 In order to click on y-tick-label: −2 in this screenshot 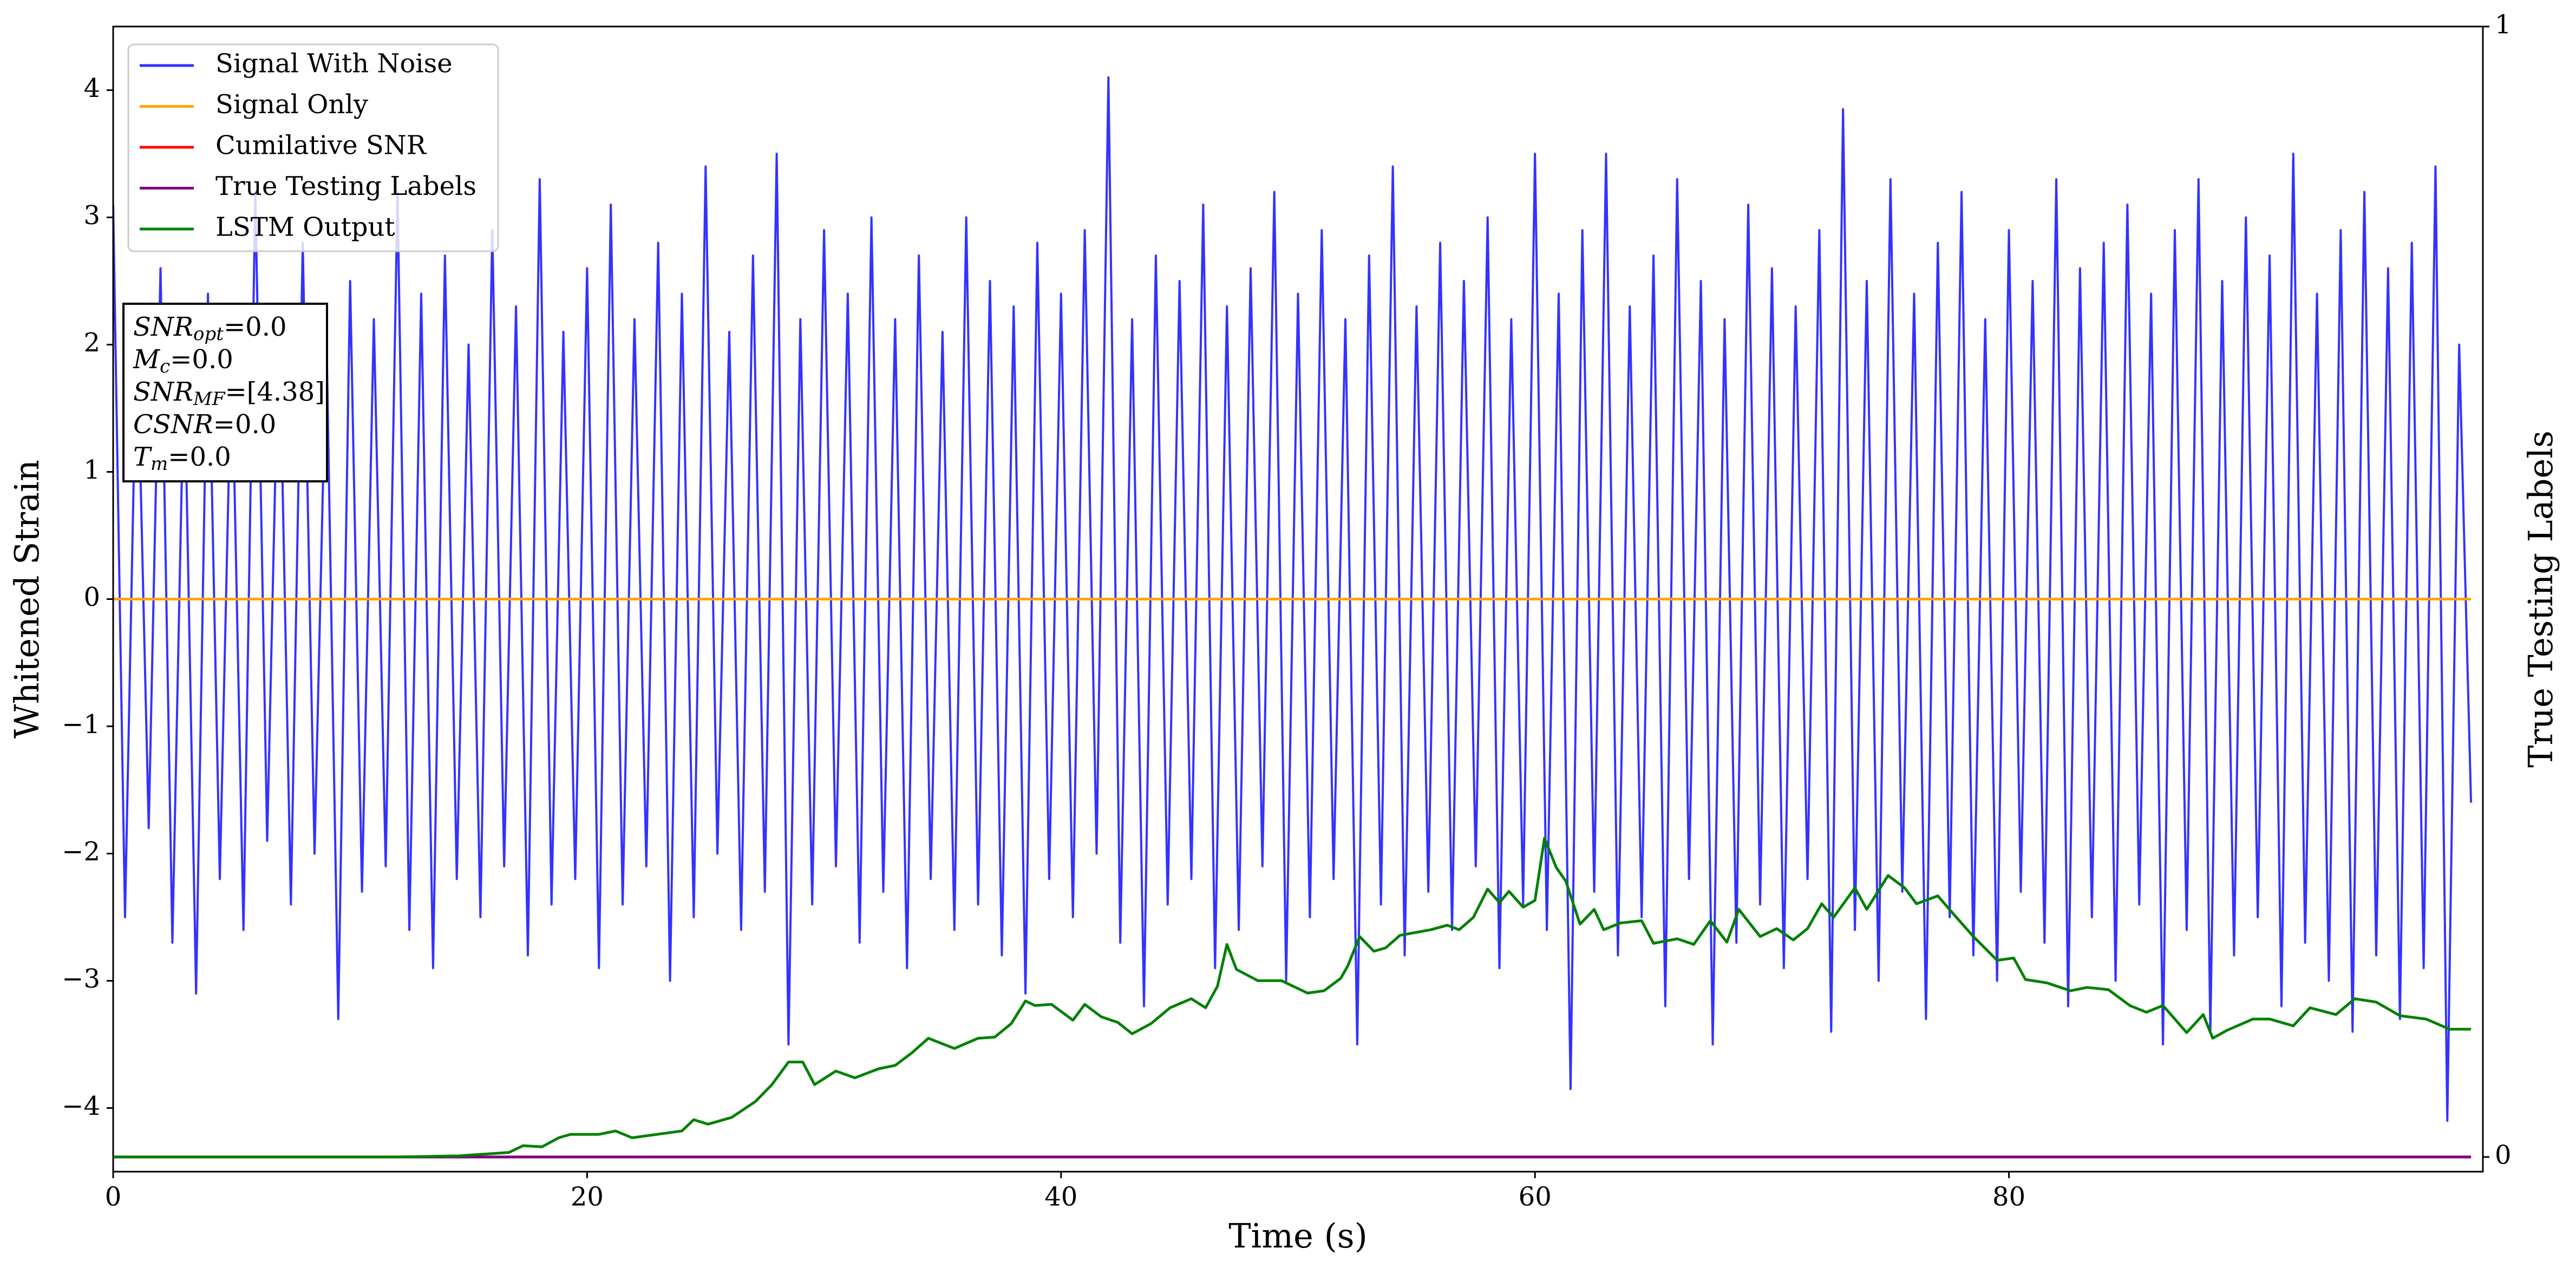, I will do `click(81, 852)`.